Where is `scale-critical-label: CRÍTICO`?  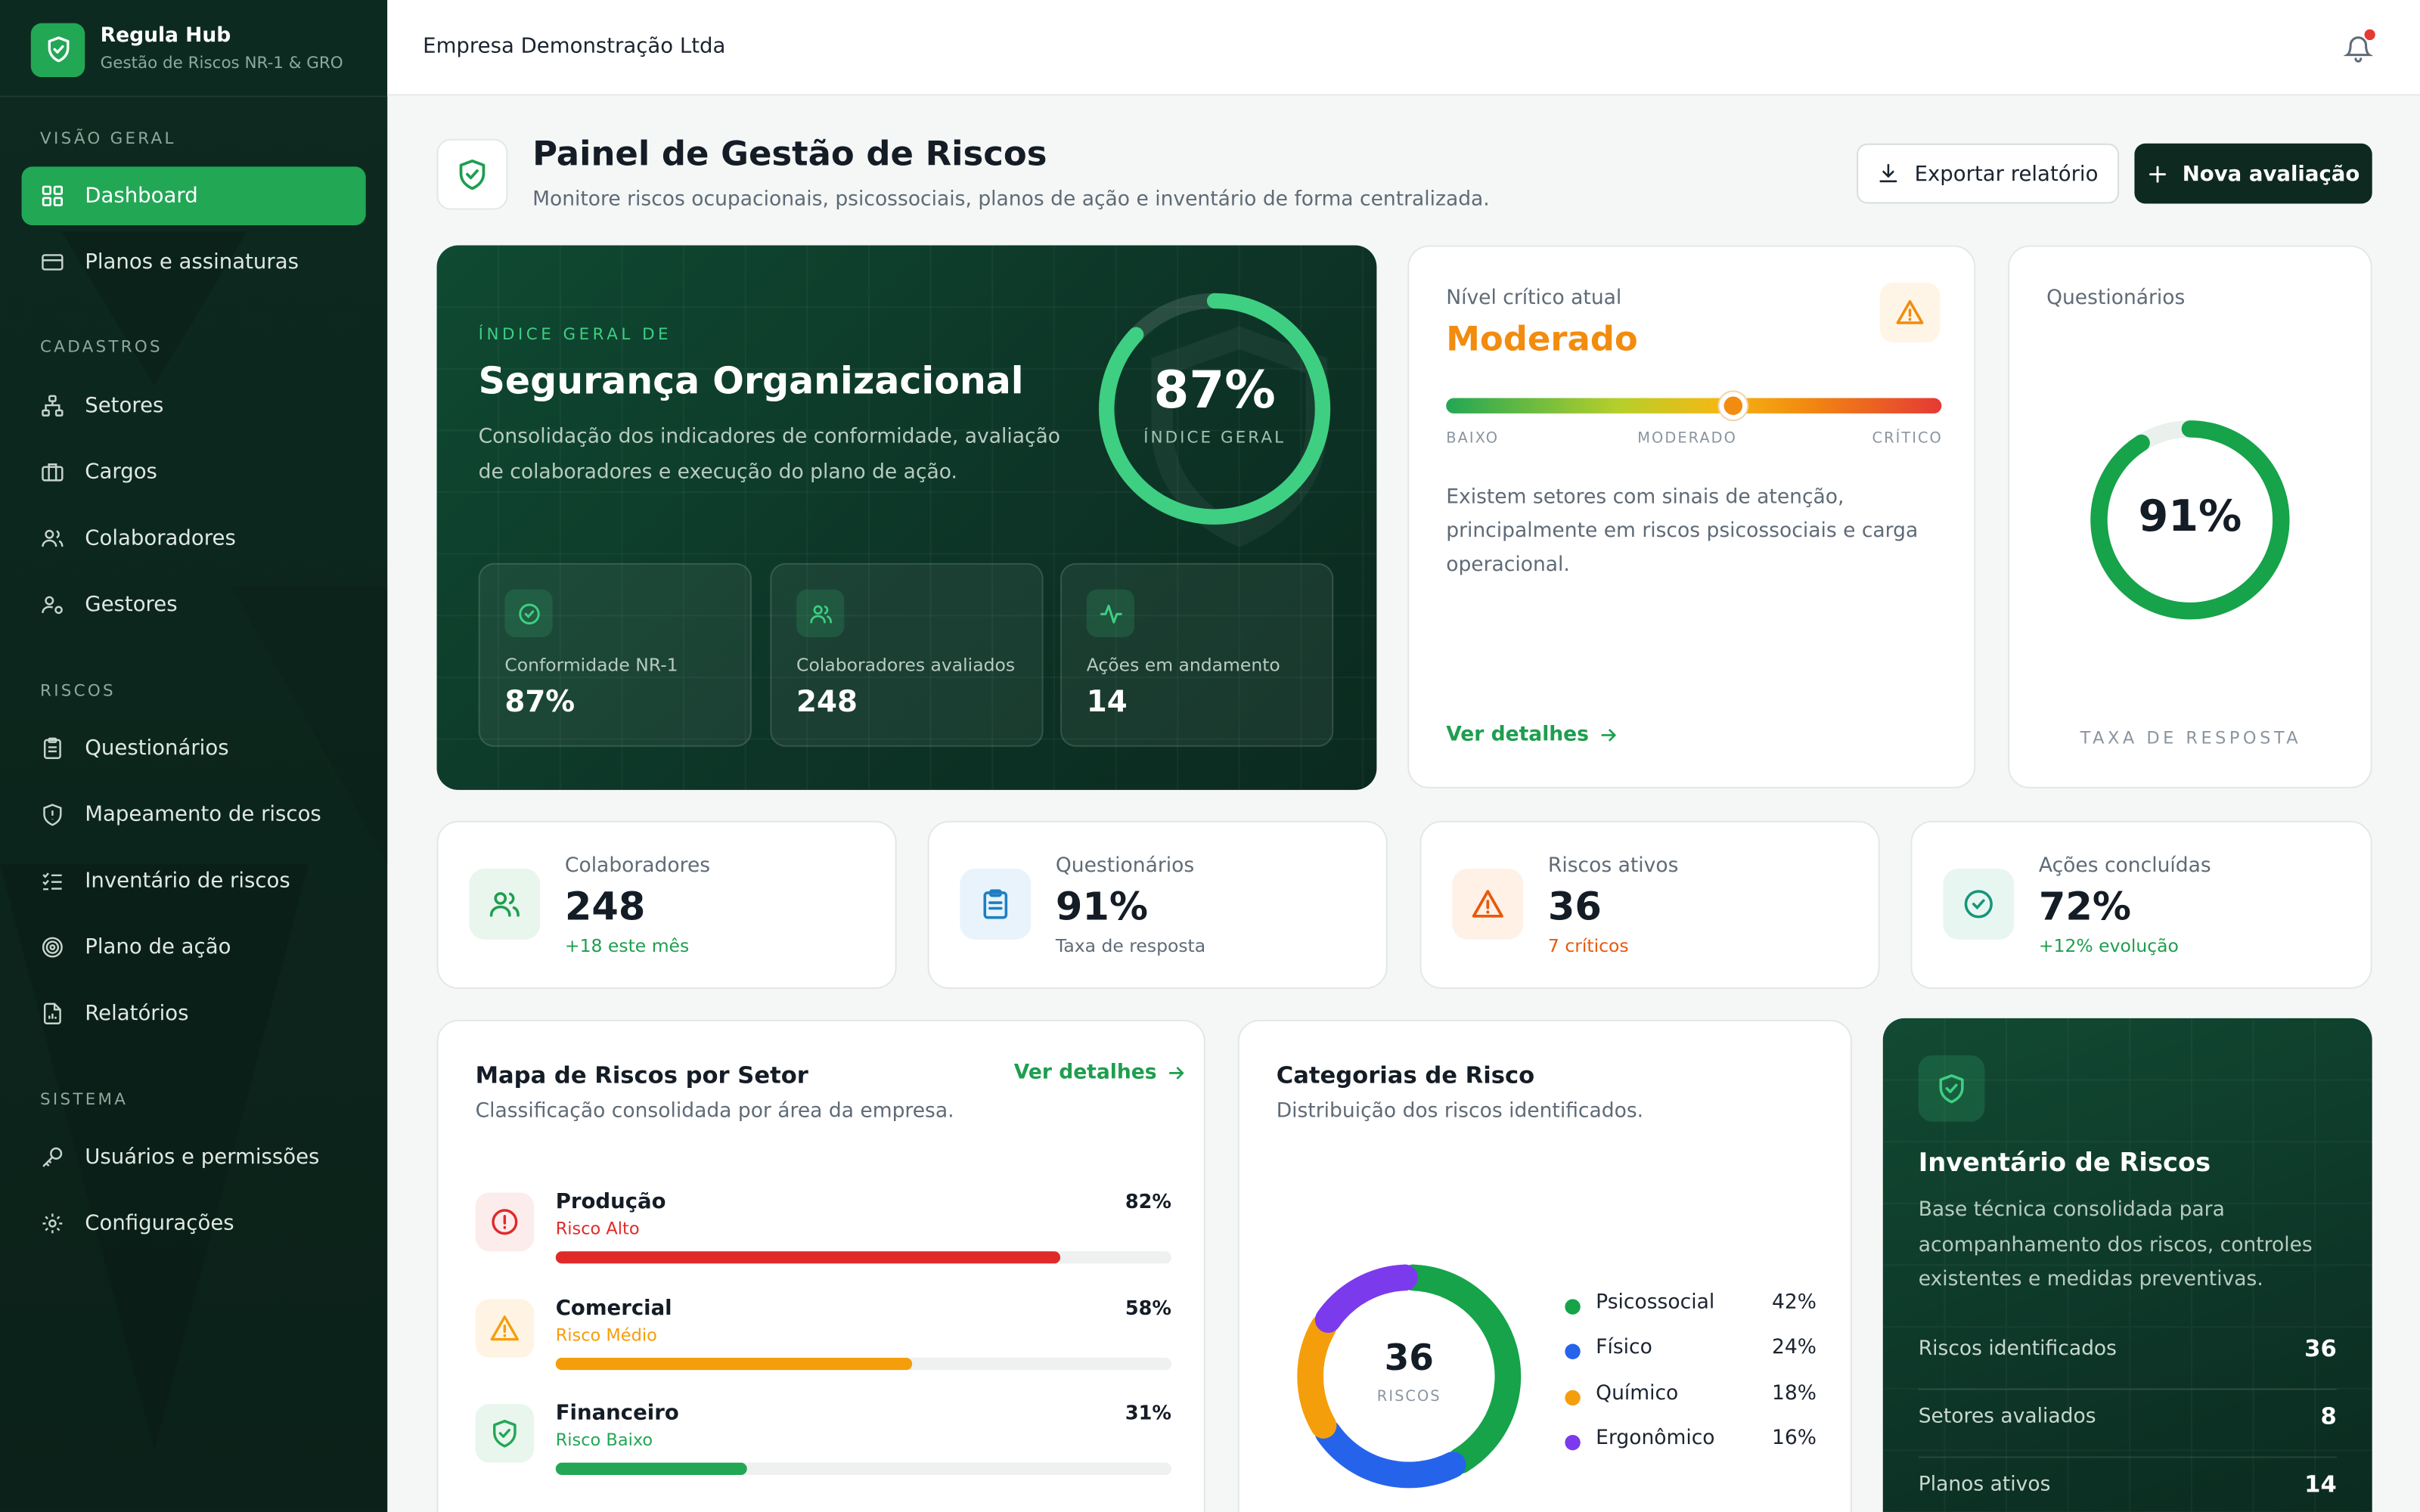
scale-critical-label: CRÍTICO is located at coordinates (1907, 439).